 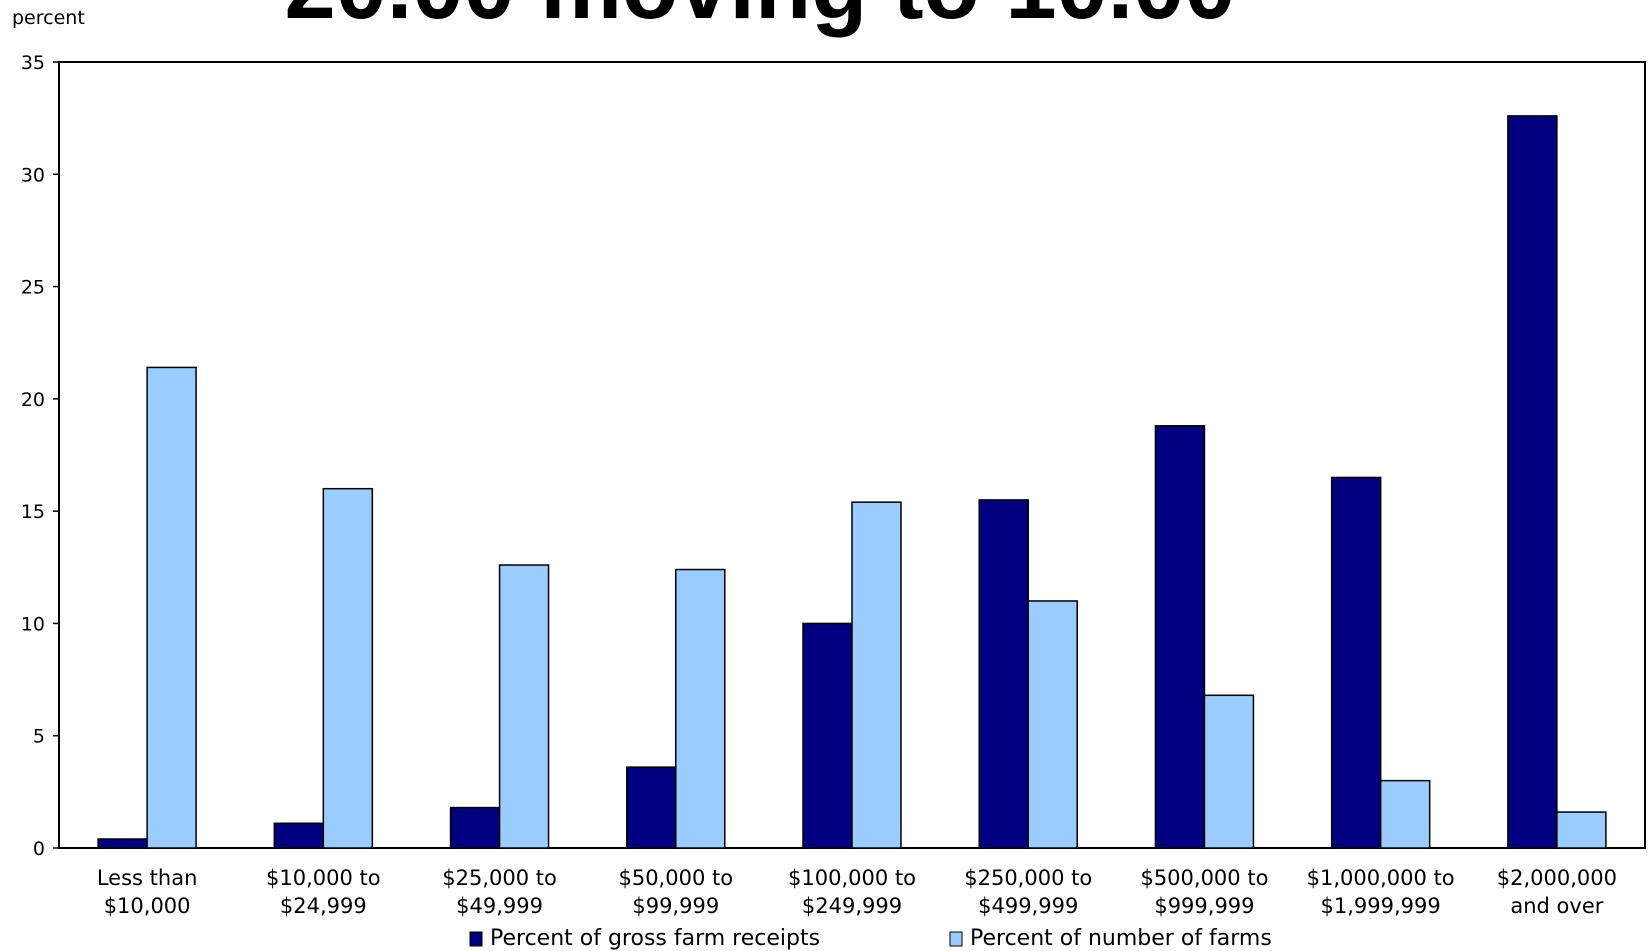 What do you see at coordinates (147, 906) in the screenshot?
I see `category-label: $10,000` at bounding box center [147, 906].